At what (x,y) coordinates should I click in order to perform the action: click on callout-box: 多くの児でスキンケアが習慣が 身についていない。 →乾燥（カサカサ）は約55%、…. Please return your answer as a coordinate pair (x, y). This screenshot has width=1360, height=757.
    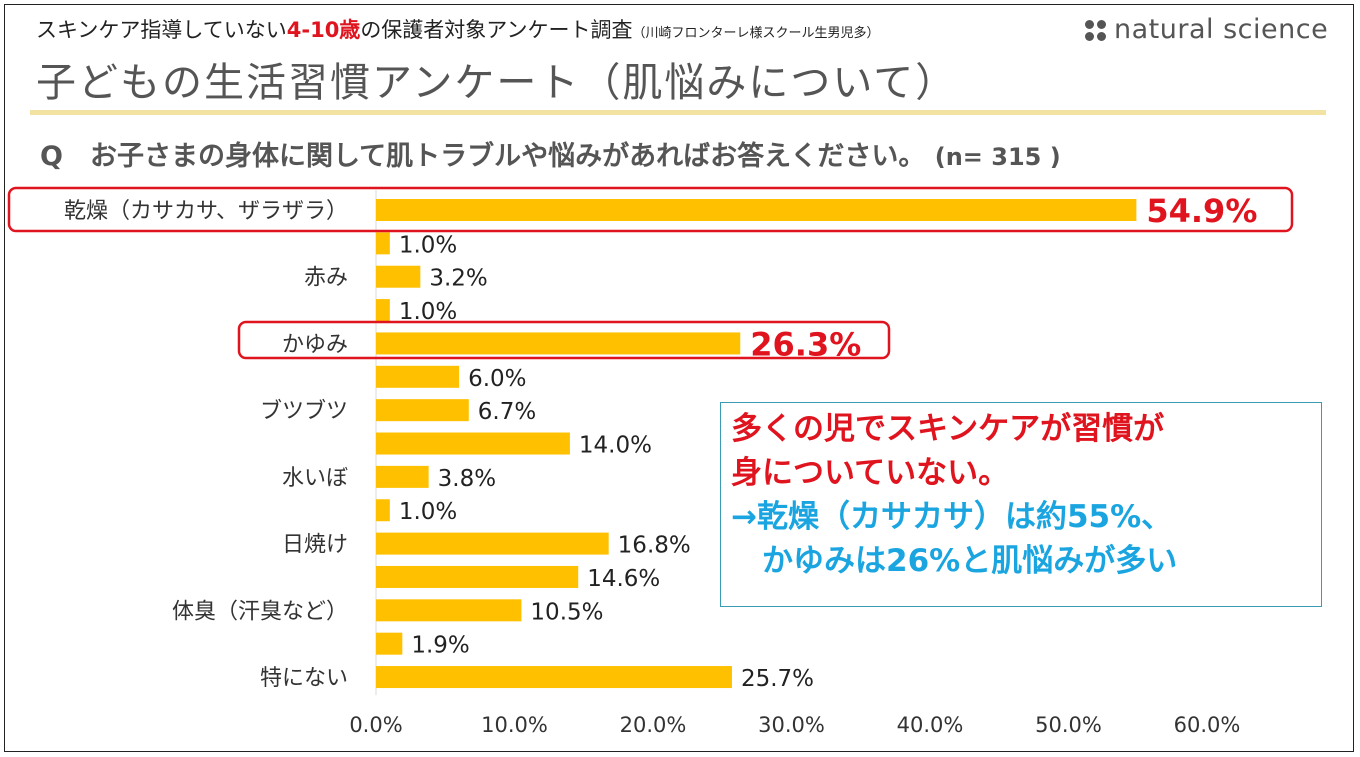
    Looking at the image, I should click on (1021, 504).